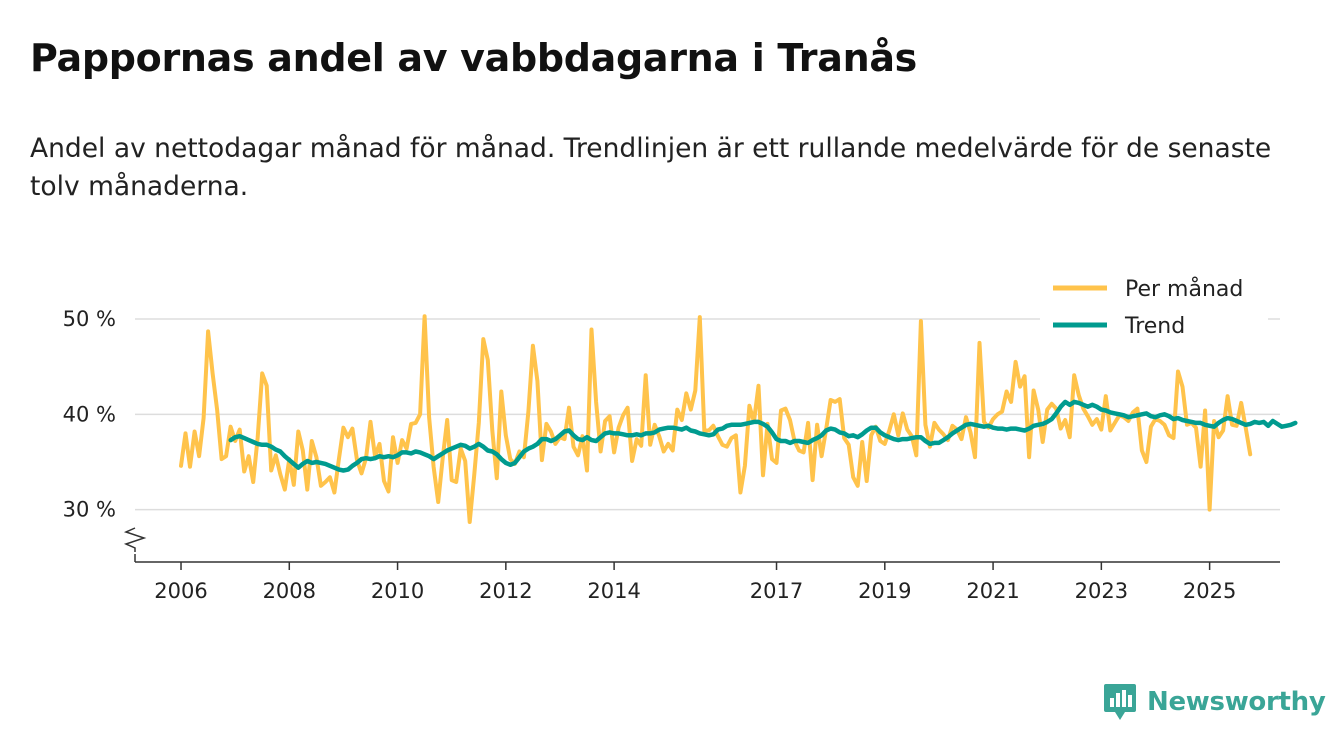 The image size is (1340, 753). What do you see at coordinates (1101, 591) in the screenshot?
I see `x-tick-label: 2023` at bounding box center [1101, 591].